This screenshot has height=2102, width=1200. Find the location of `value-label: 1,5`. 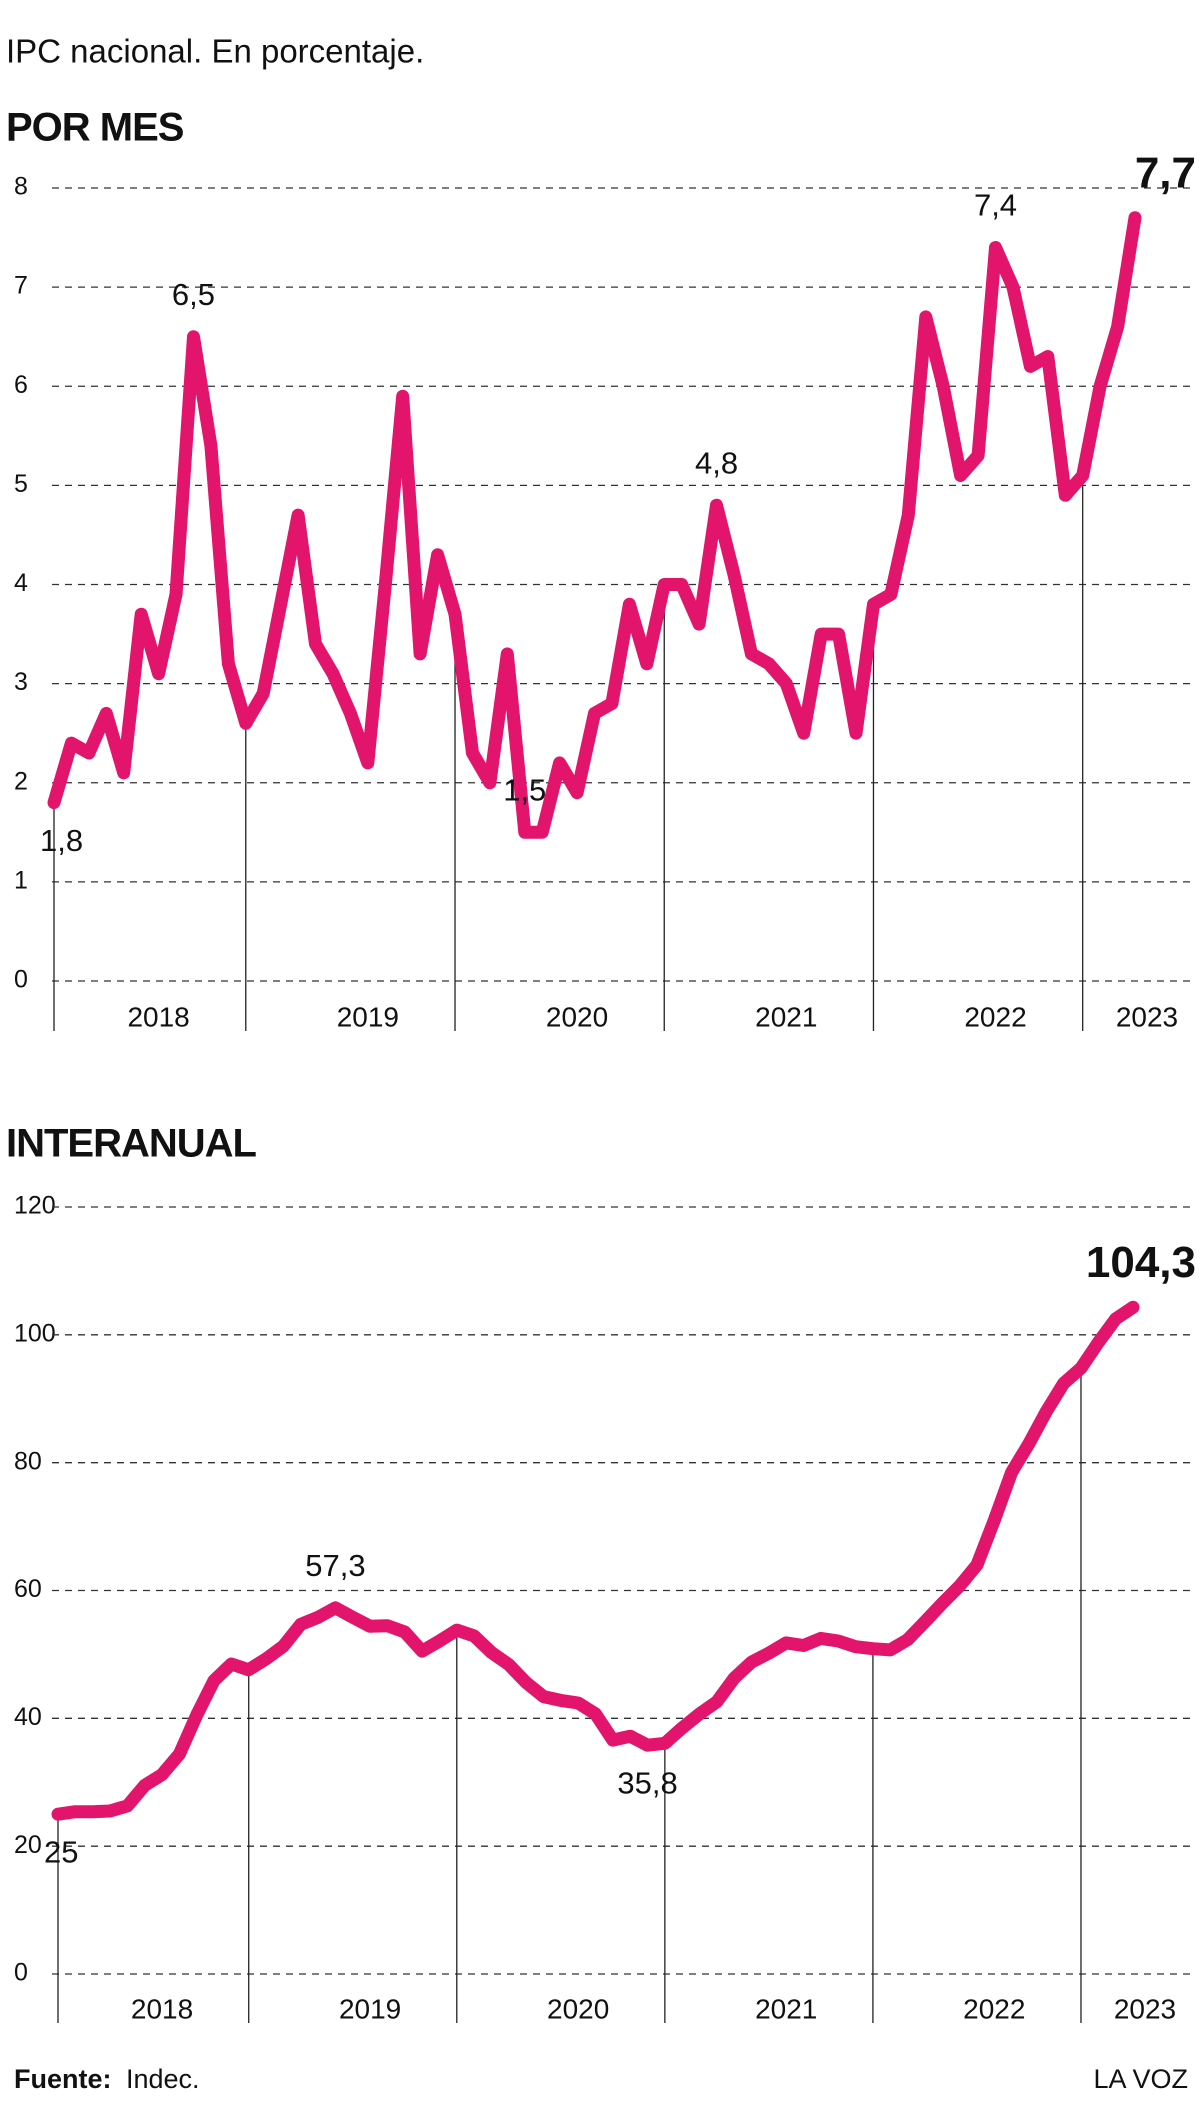

value-label: 1,5 is located at coordinates (524, 790).